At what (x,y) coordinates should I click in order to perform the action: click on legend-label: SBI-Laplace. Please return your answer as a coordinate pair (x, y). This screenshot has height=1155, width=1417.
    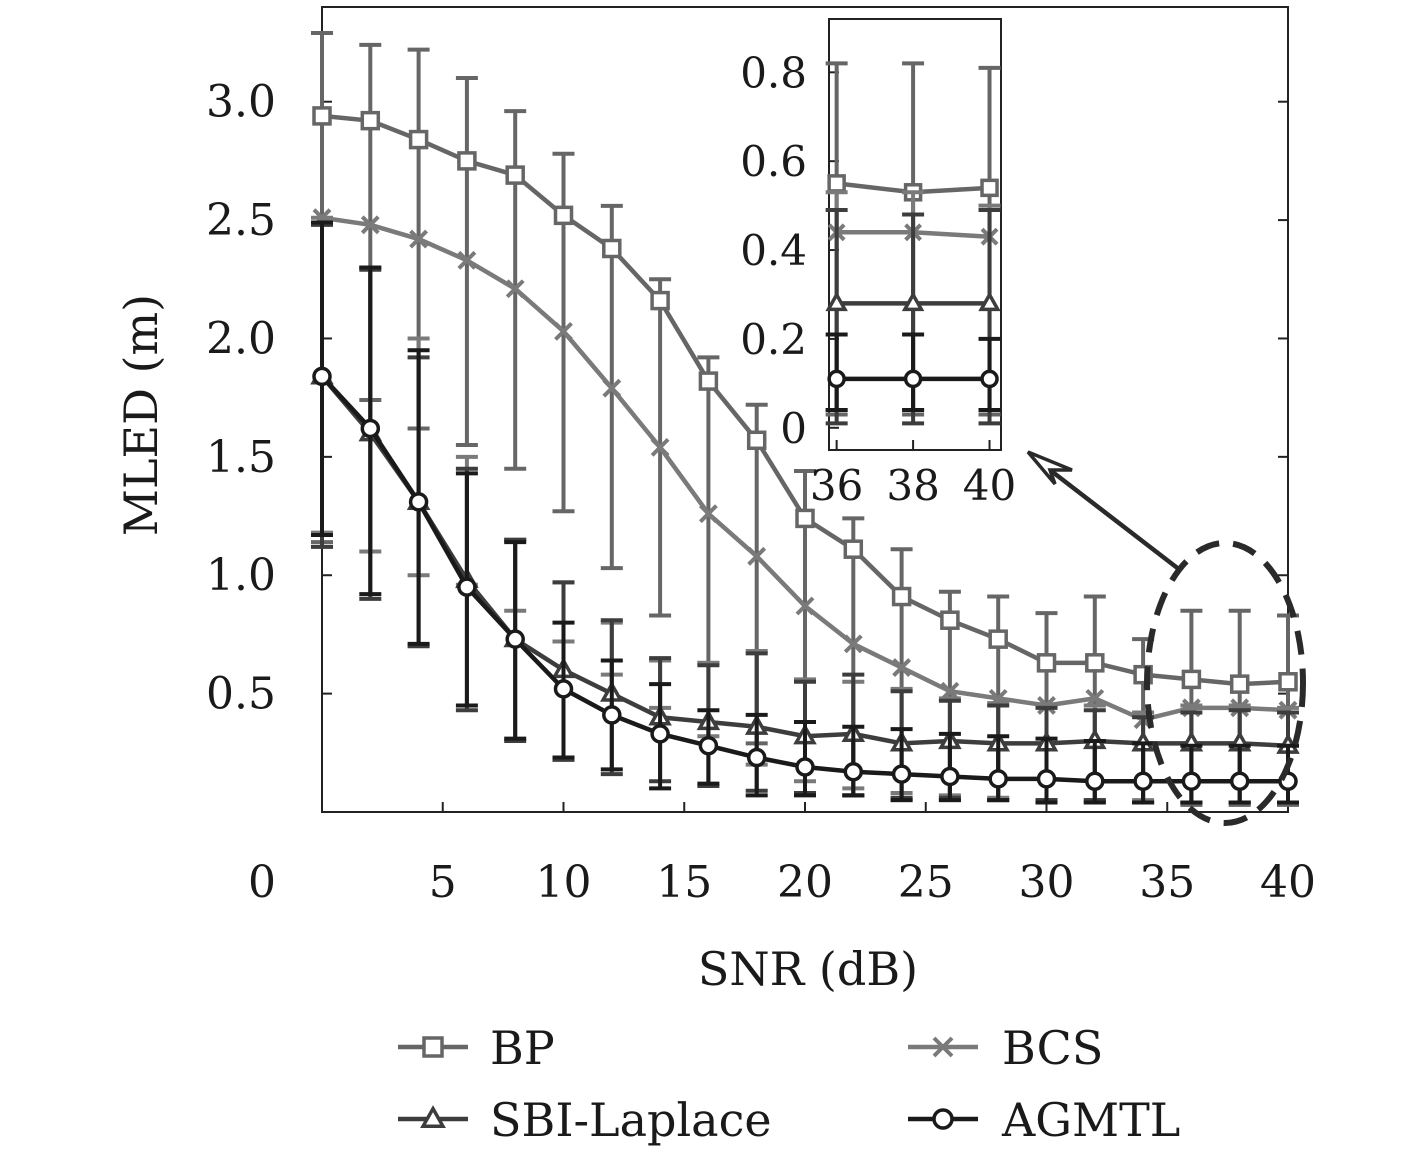
    Looking at the image, I should click on (631, 1120).